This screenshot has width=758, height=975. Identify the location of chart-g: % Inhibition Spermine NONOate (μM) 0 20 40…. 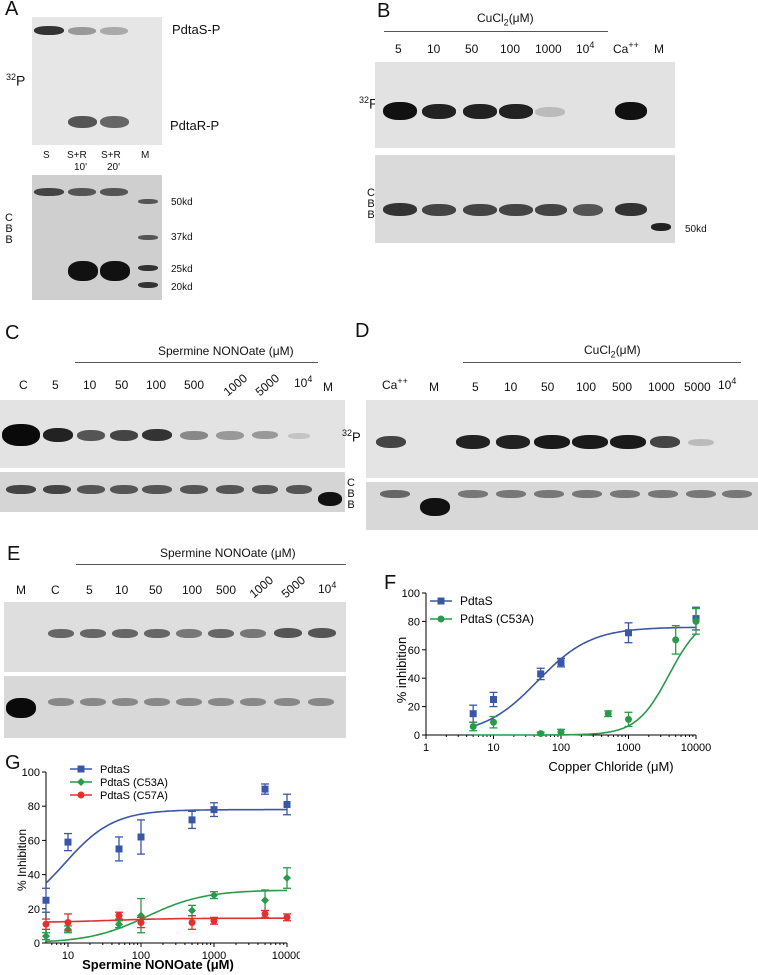
(157, 868).